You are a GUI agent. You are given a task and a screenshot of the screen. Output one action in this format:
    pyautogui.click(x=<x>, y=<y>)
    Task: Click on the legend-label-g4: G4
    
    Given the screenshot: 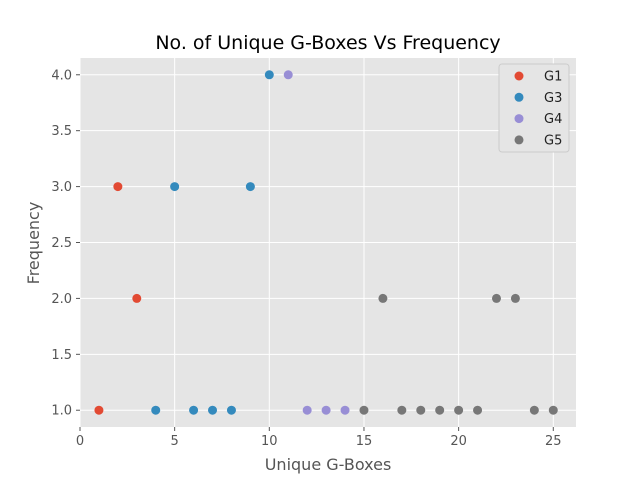 What is the action you would take?
    pyautogui.click(x=553, y=119)
    